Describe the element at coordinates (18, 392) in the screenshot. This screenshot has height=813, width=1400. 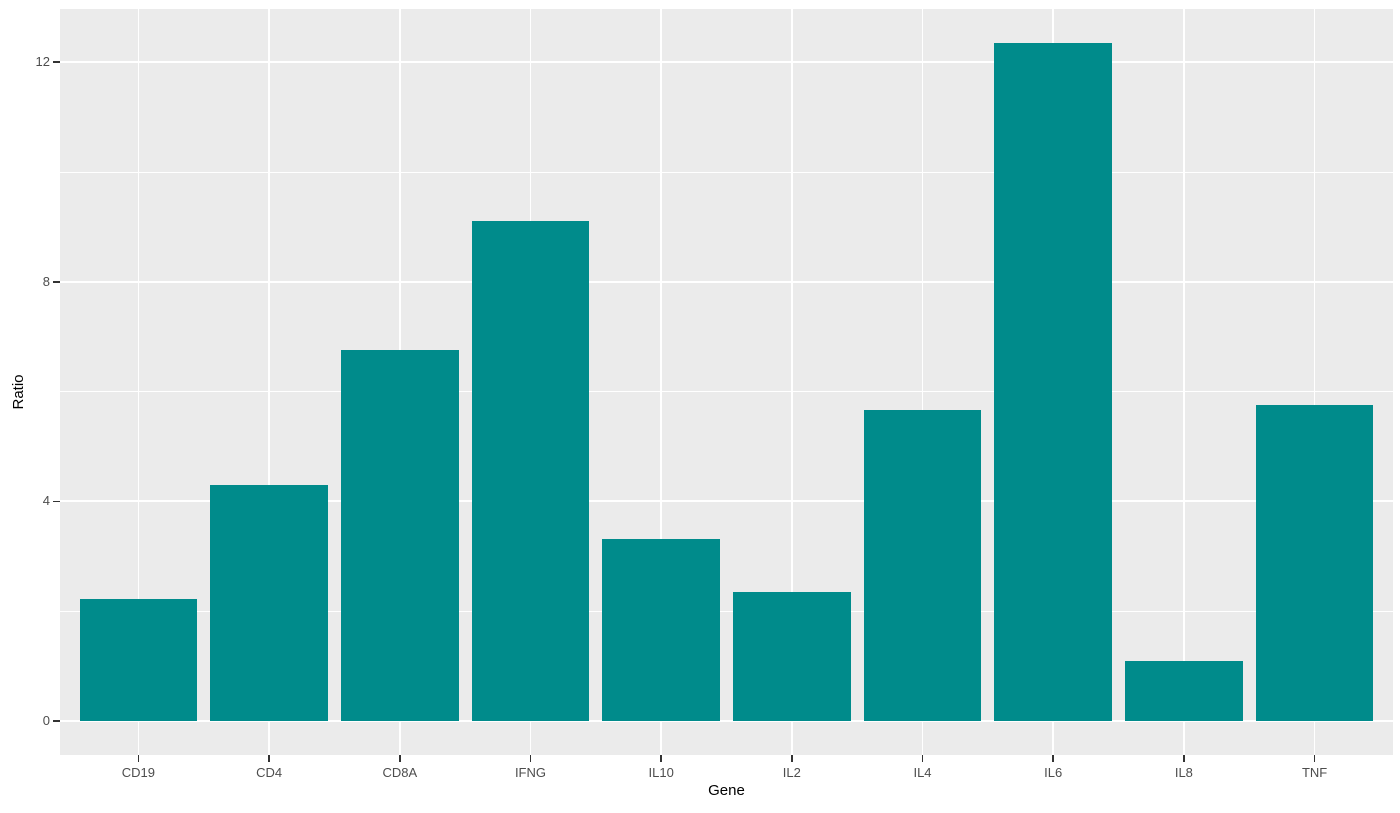
I see `y-axis-title: Ratio` at that location.